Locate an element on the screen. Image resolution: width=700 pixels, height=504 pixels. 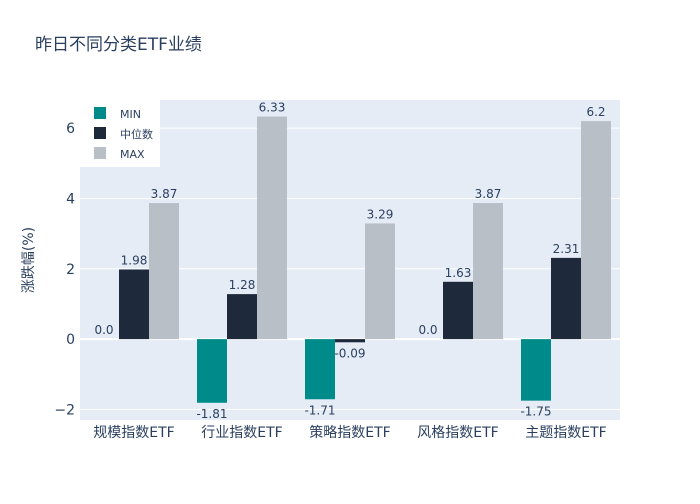
x-tick-label: 风格指数ETF is located at coordinates (457, 433).